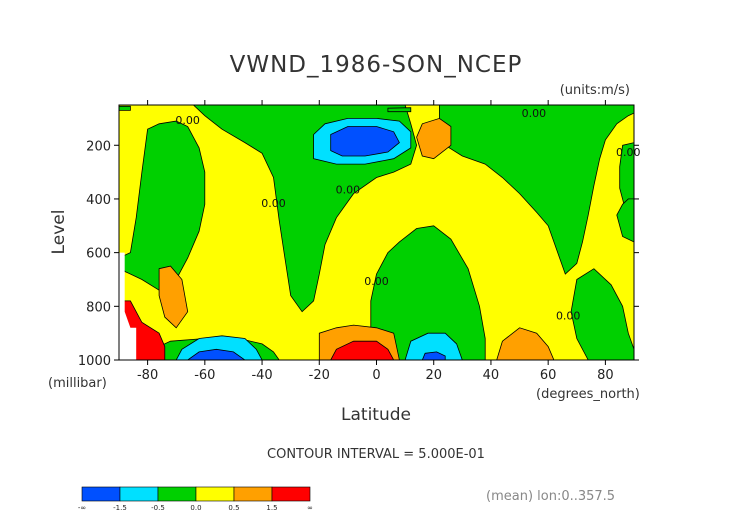 The width and height of the screenshot is (752, 532). I want to click on y-tick-label-0: 200, so click(98, 146).